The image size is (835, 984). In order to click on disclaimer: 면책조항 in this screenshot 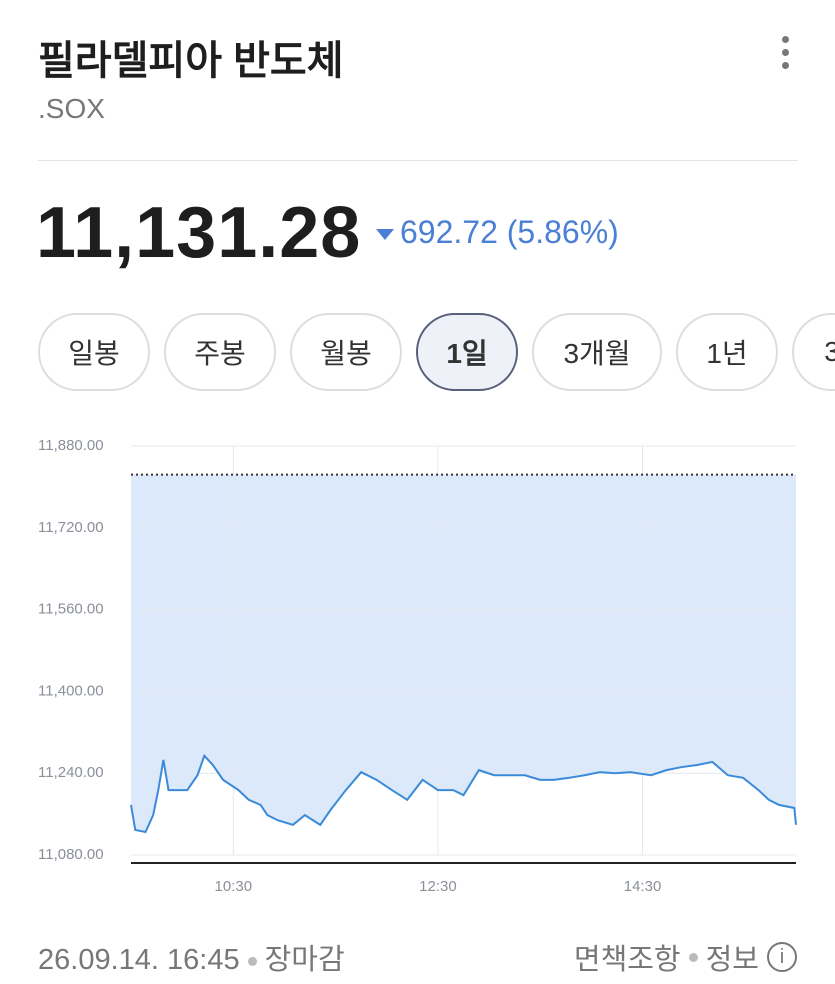, I will do `click(627, 960)`.